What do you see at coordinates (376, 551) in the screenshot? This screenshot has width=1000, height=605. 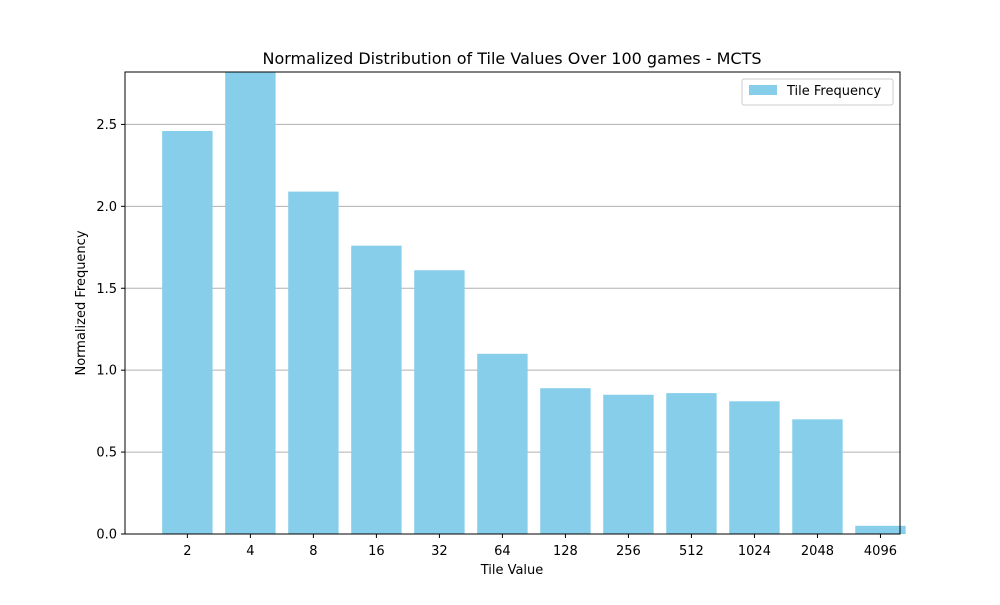 I see `x-tick-label: 16` at bounding box center [376, 551].